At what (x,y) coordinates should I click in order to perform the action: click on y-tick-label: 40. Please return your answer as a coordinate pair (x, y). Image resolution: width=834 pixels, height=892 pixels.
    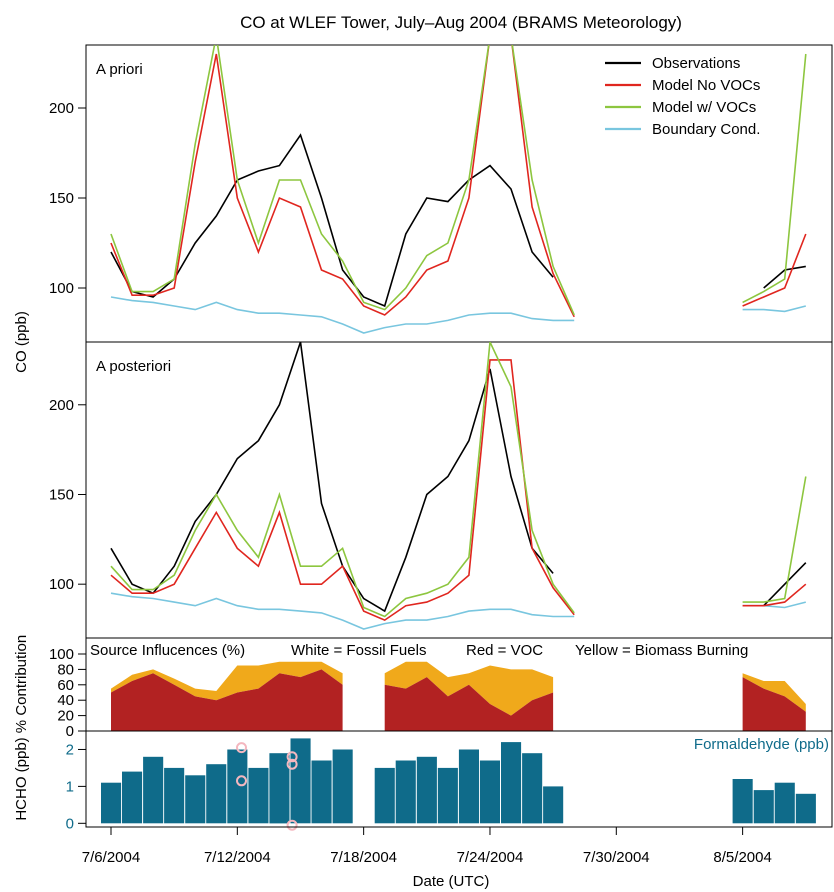
    Looking at the image, I should click on (65, 700).